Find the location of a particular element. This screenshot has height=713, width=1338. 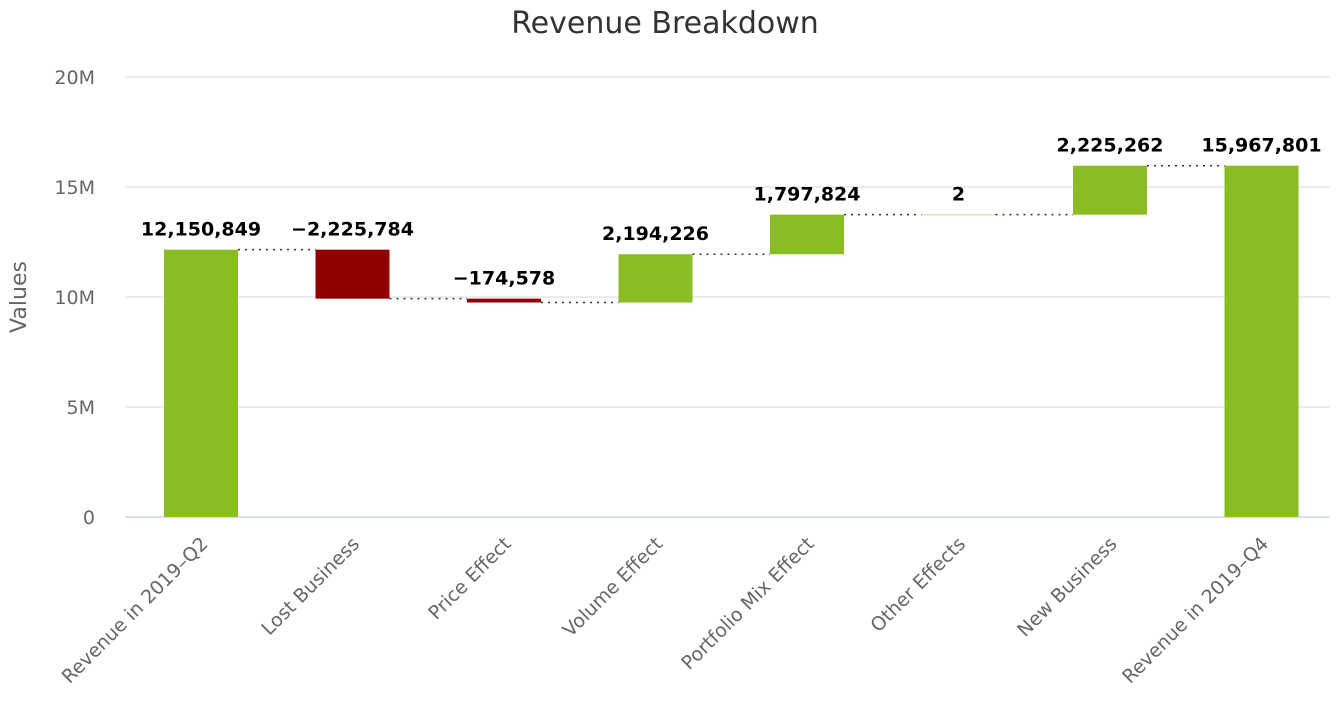

bar-new-business is located at coordinates (1110, 190).